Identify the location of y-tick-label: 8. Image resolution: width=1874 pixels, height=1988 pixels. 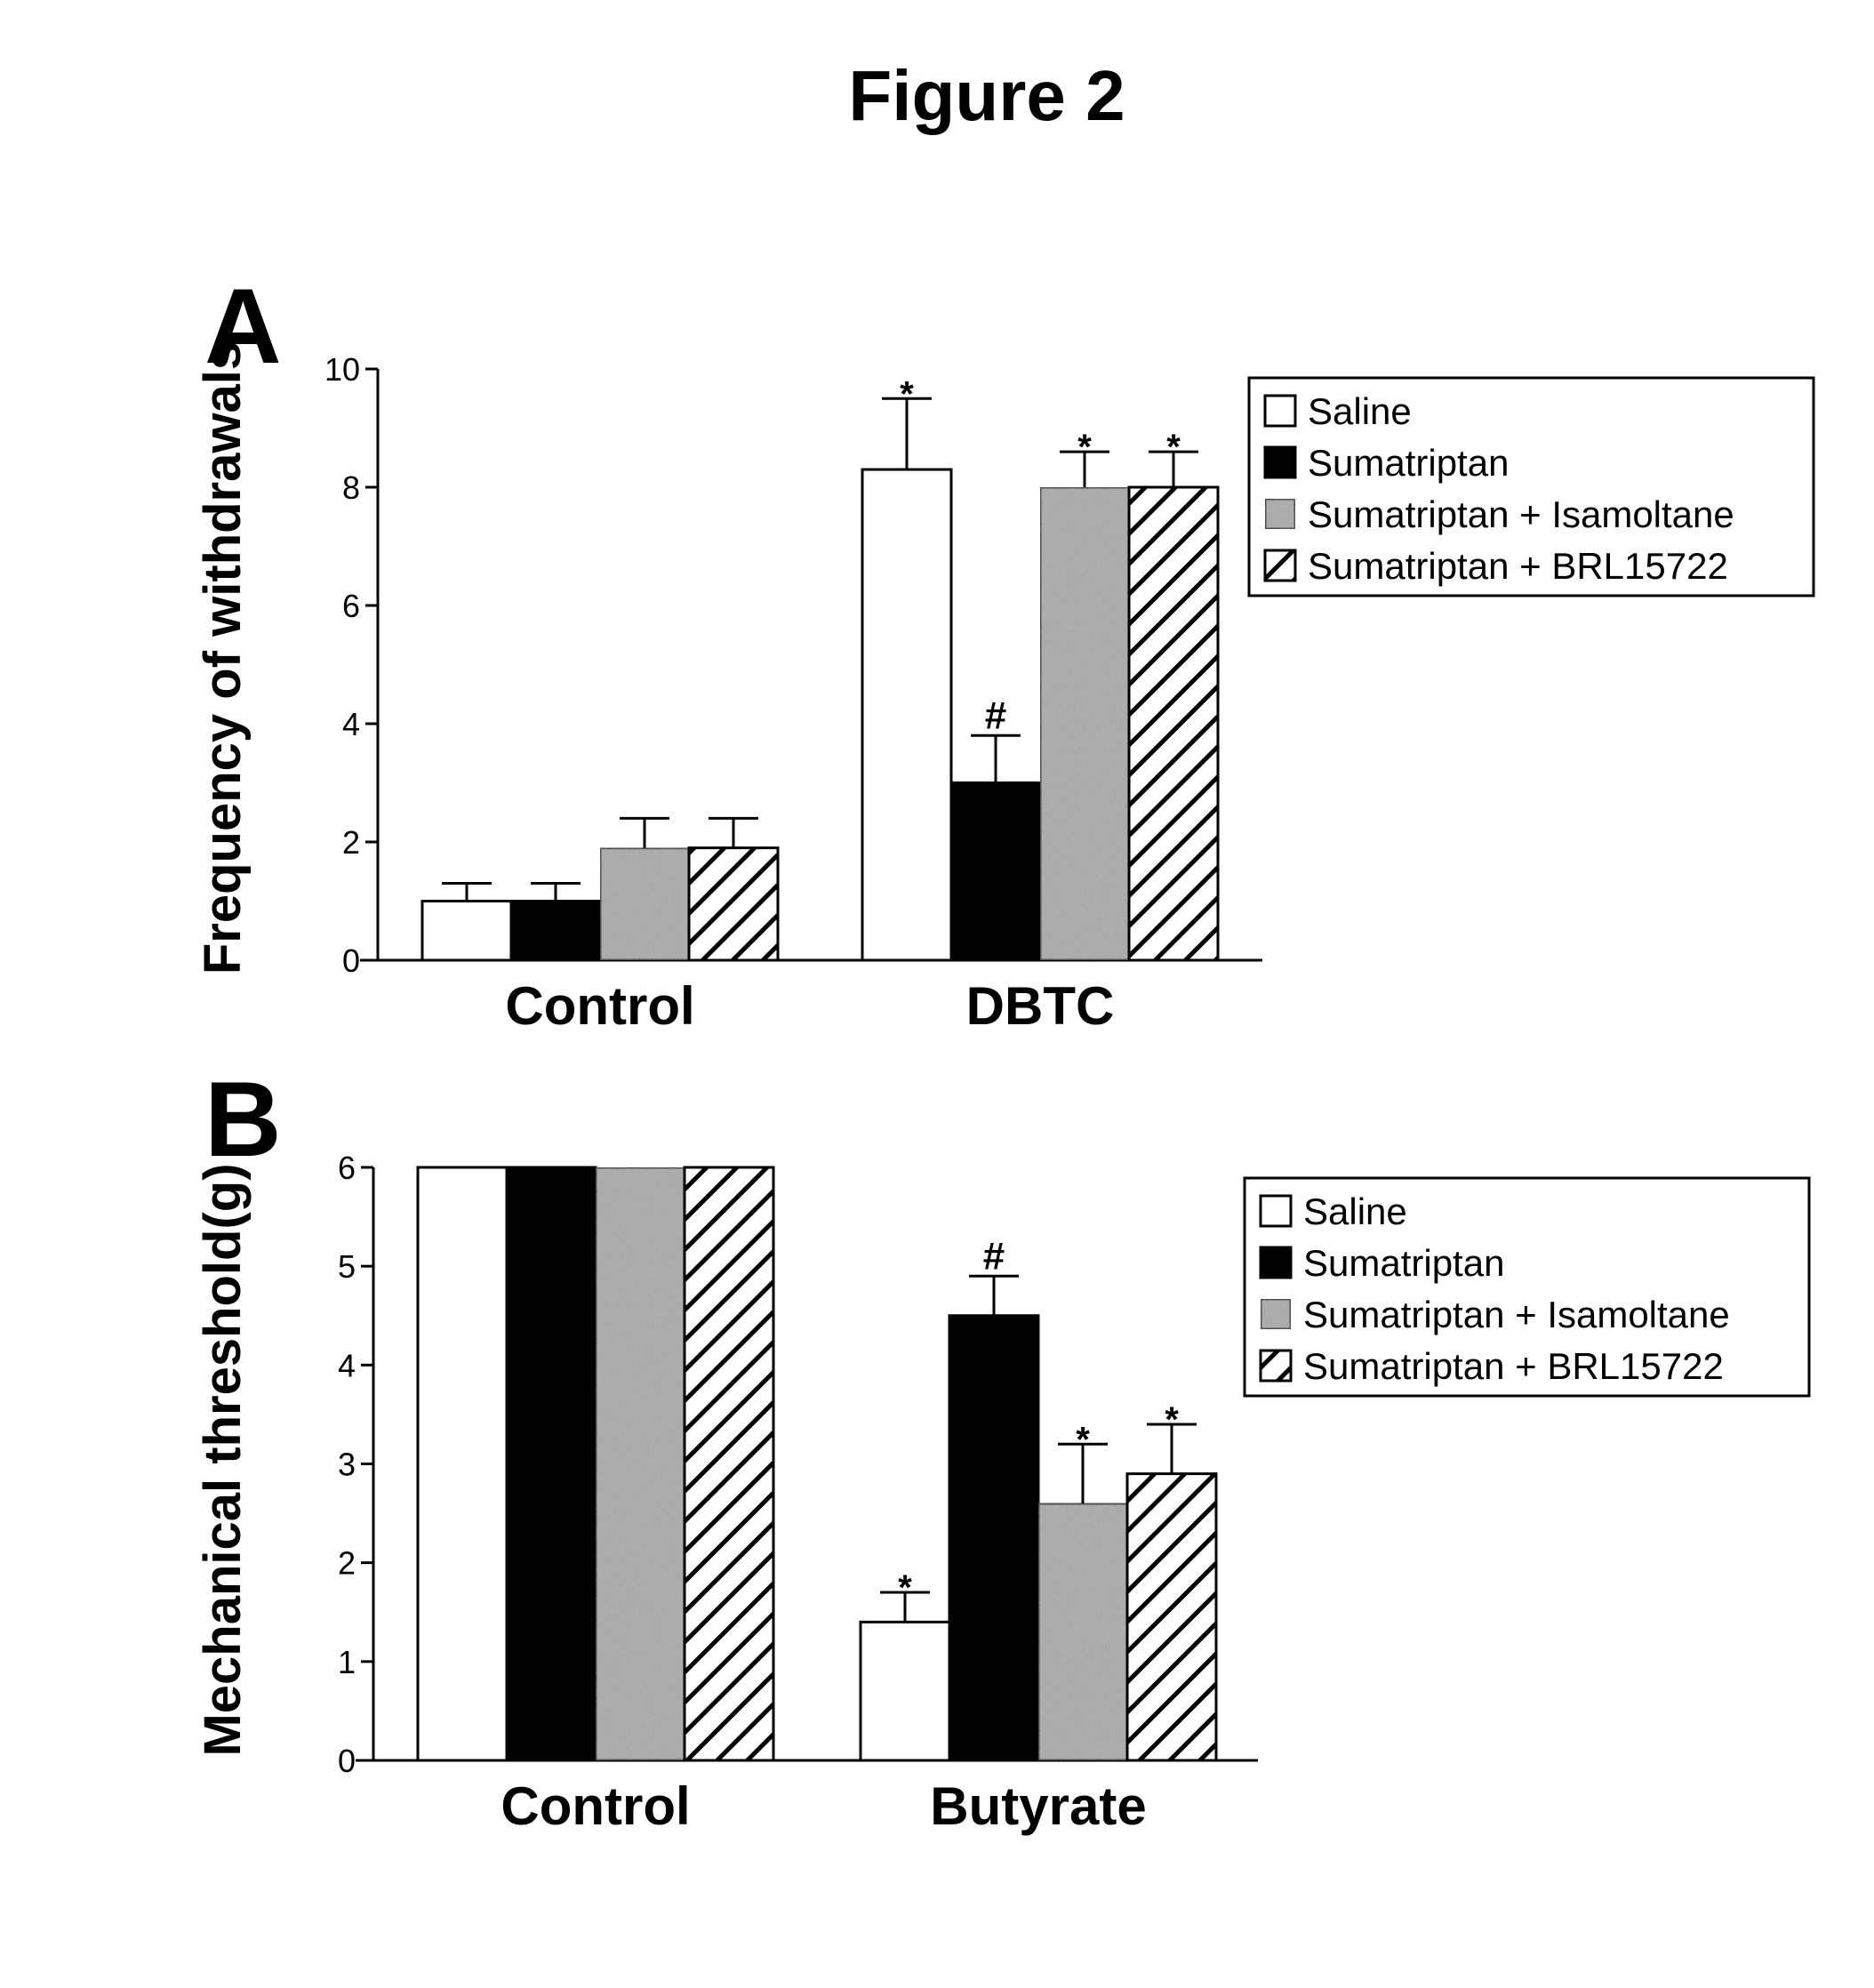
(351, 488).